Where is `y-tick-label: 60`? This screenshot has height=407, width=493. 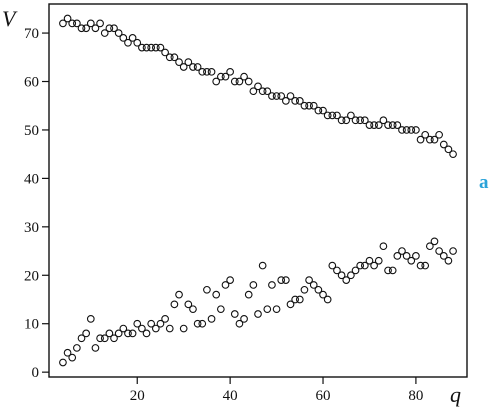 y-tick-label: 60 is located at coordinates (31, 83).